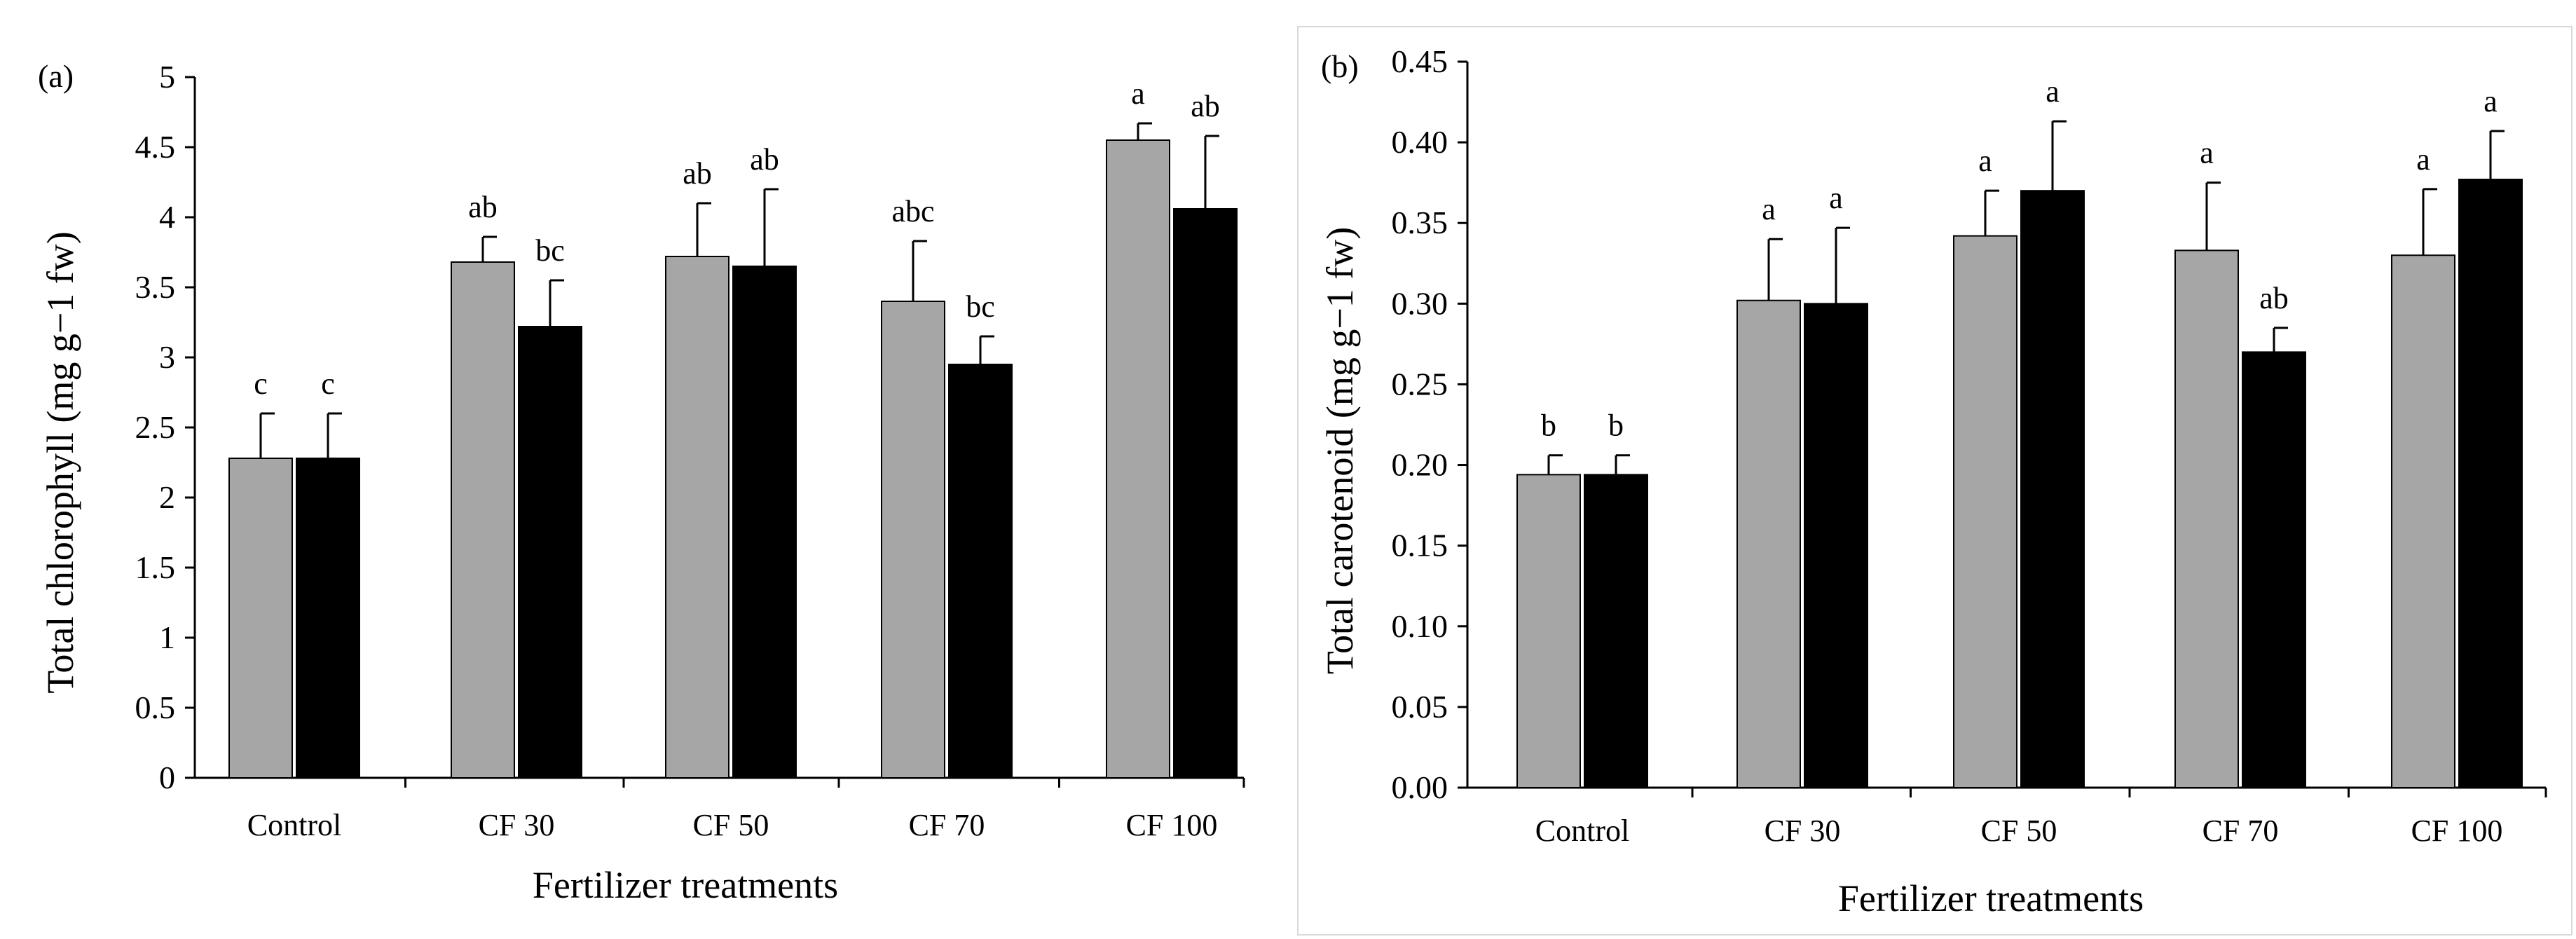 This screenshot has height=939, width=2576. I want to click on panel-a-y-tick-label: 3.5, so click(155, 287).